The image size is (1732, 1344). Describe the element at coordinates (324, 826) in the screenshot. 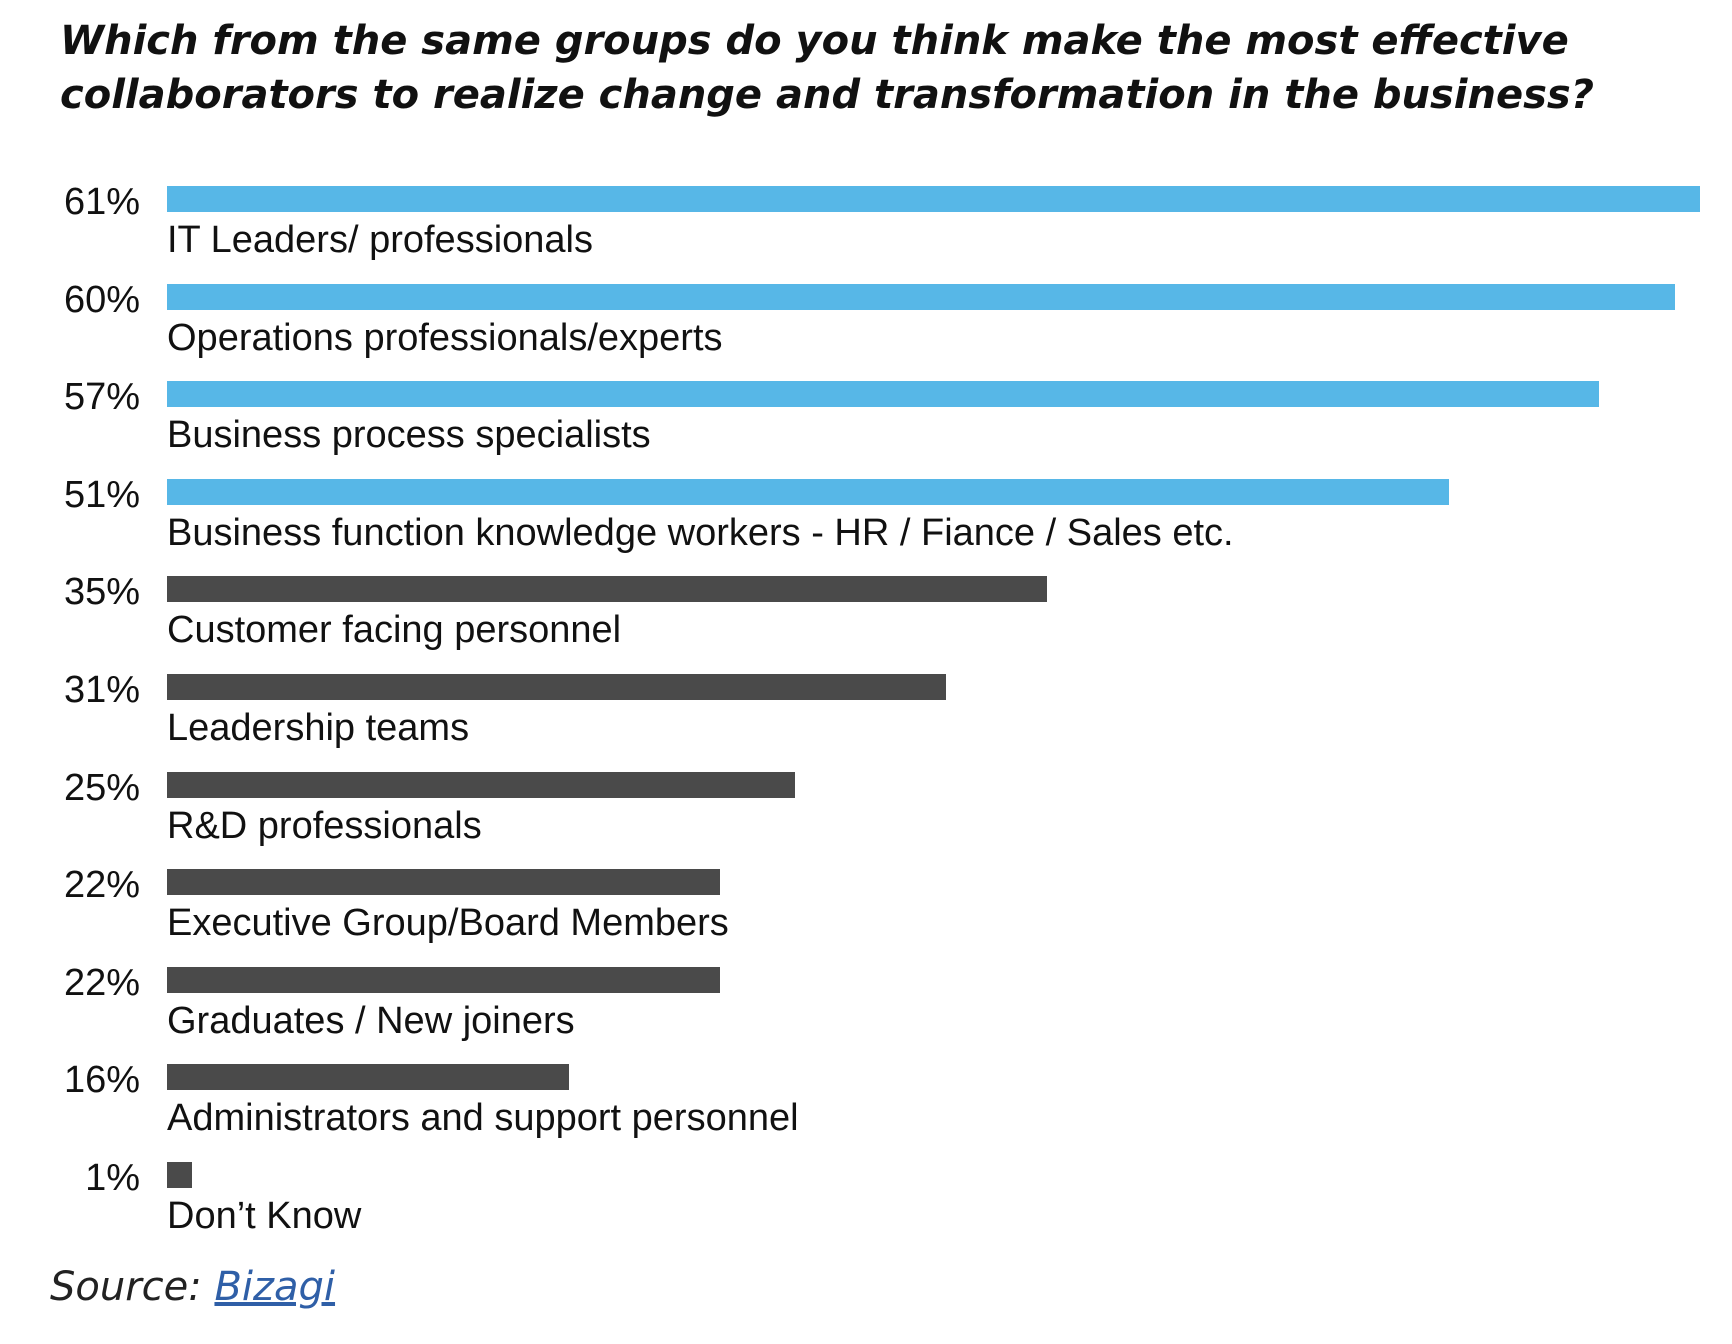

I see `category-label: R&D professionals` at that location.